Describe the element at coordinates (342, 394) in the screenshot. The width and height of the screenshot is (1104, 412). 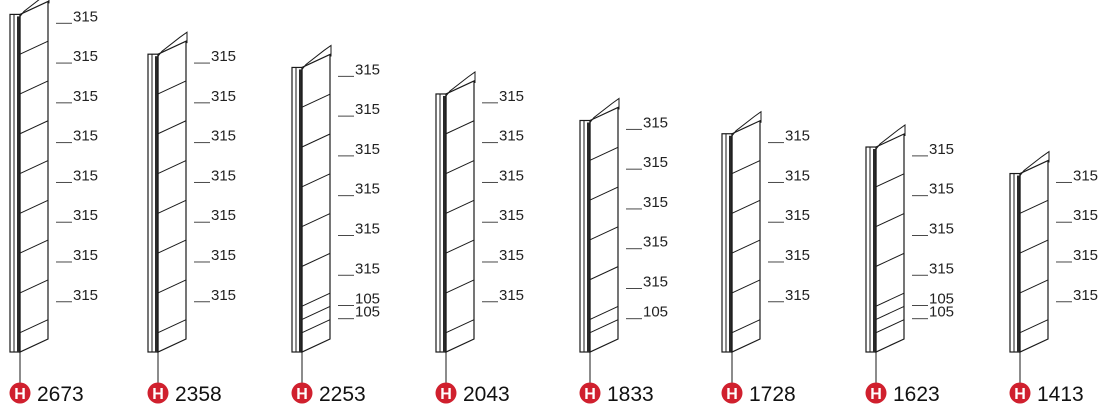
I see `panel-height-value: 2253` at that location.